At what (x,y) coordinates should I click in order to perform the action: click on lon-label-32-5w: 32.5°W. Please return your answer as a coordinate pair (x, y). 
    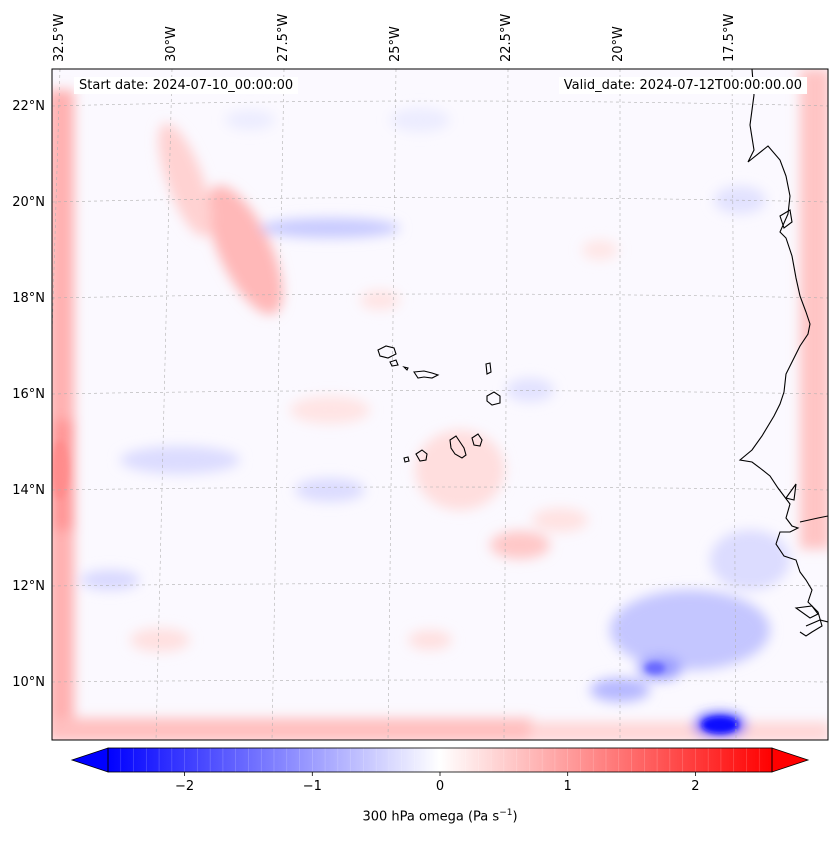
    Looking at the image, I should click on (59, 37).